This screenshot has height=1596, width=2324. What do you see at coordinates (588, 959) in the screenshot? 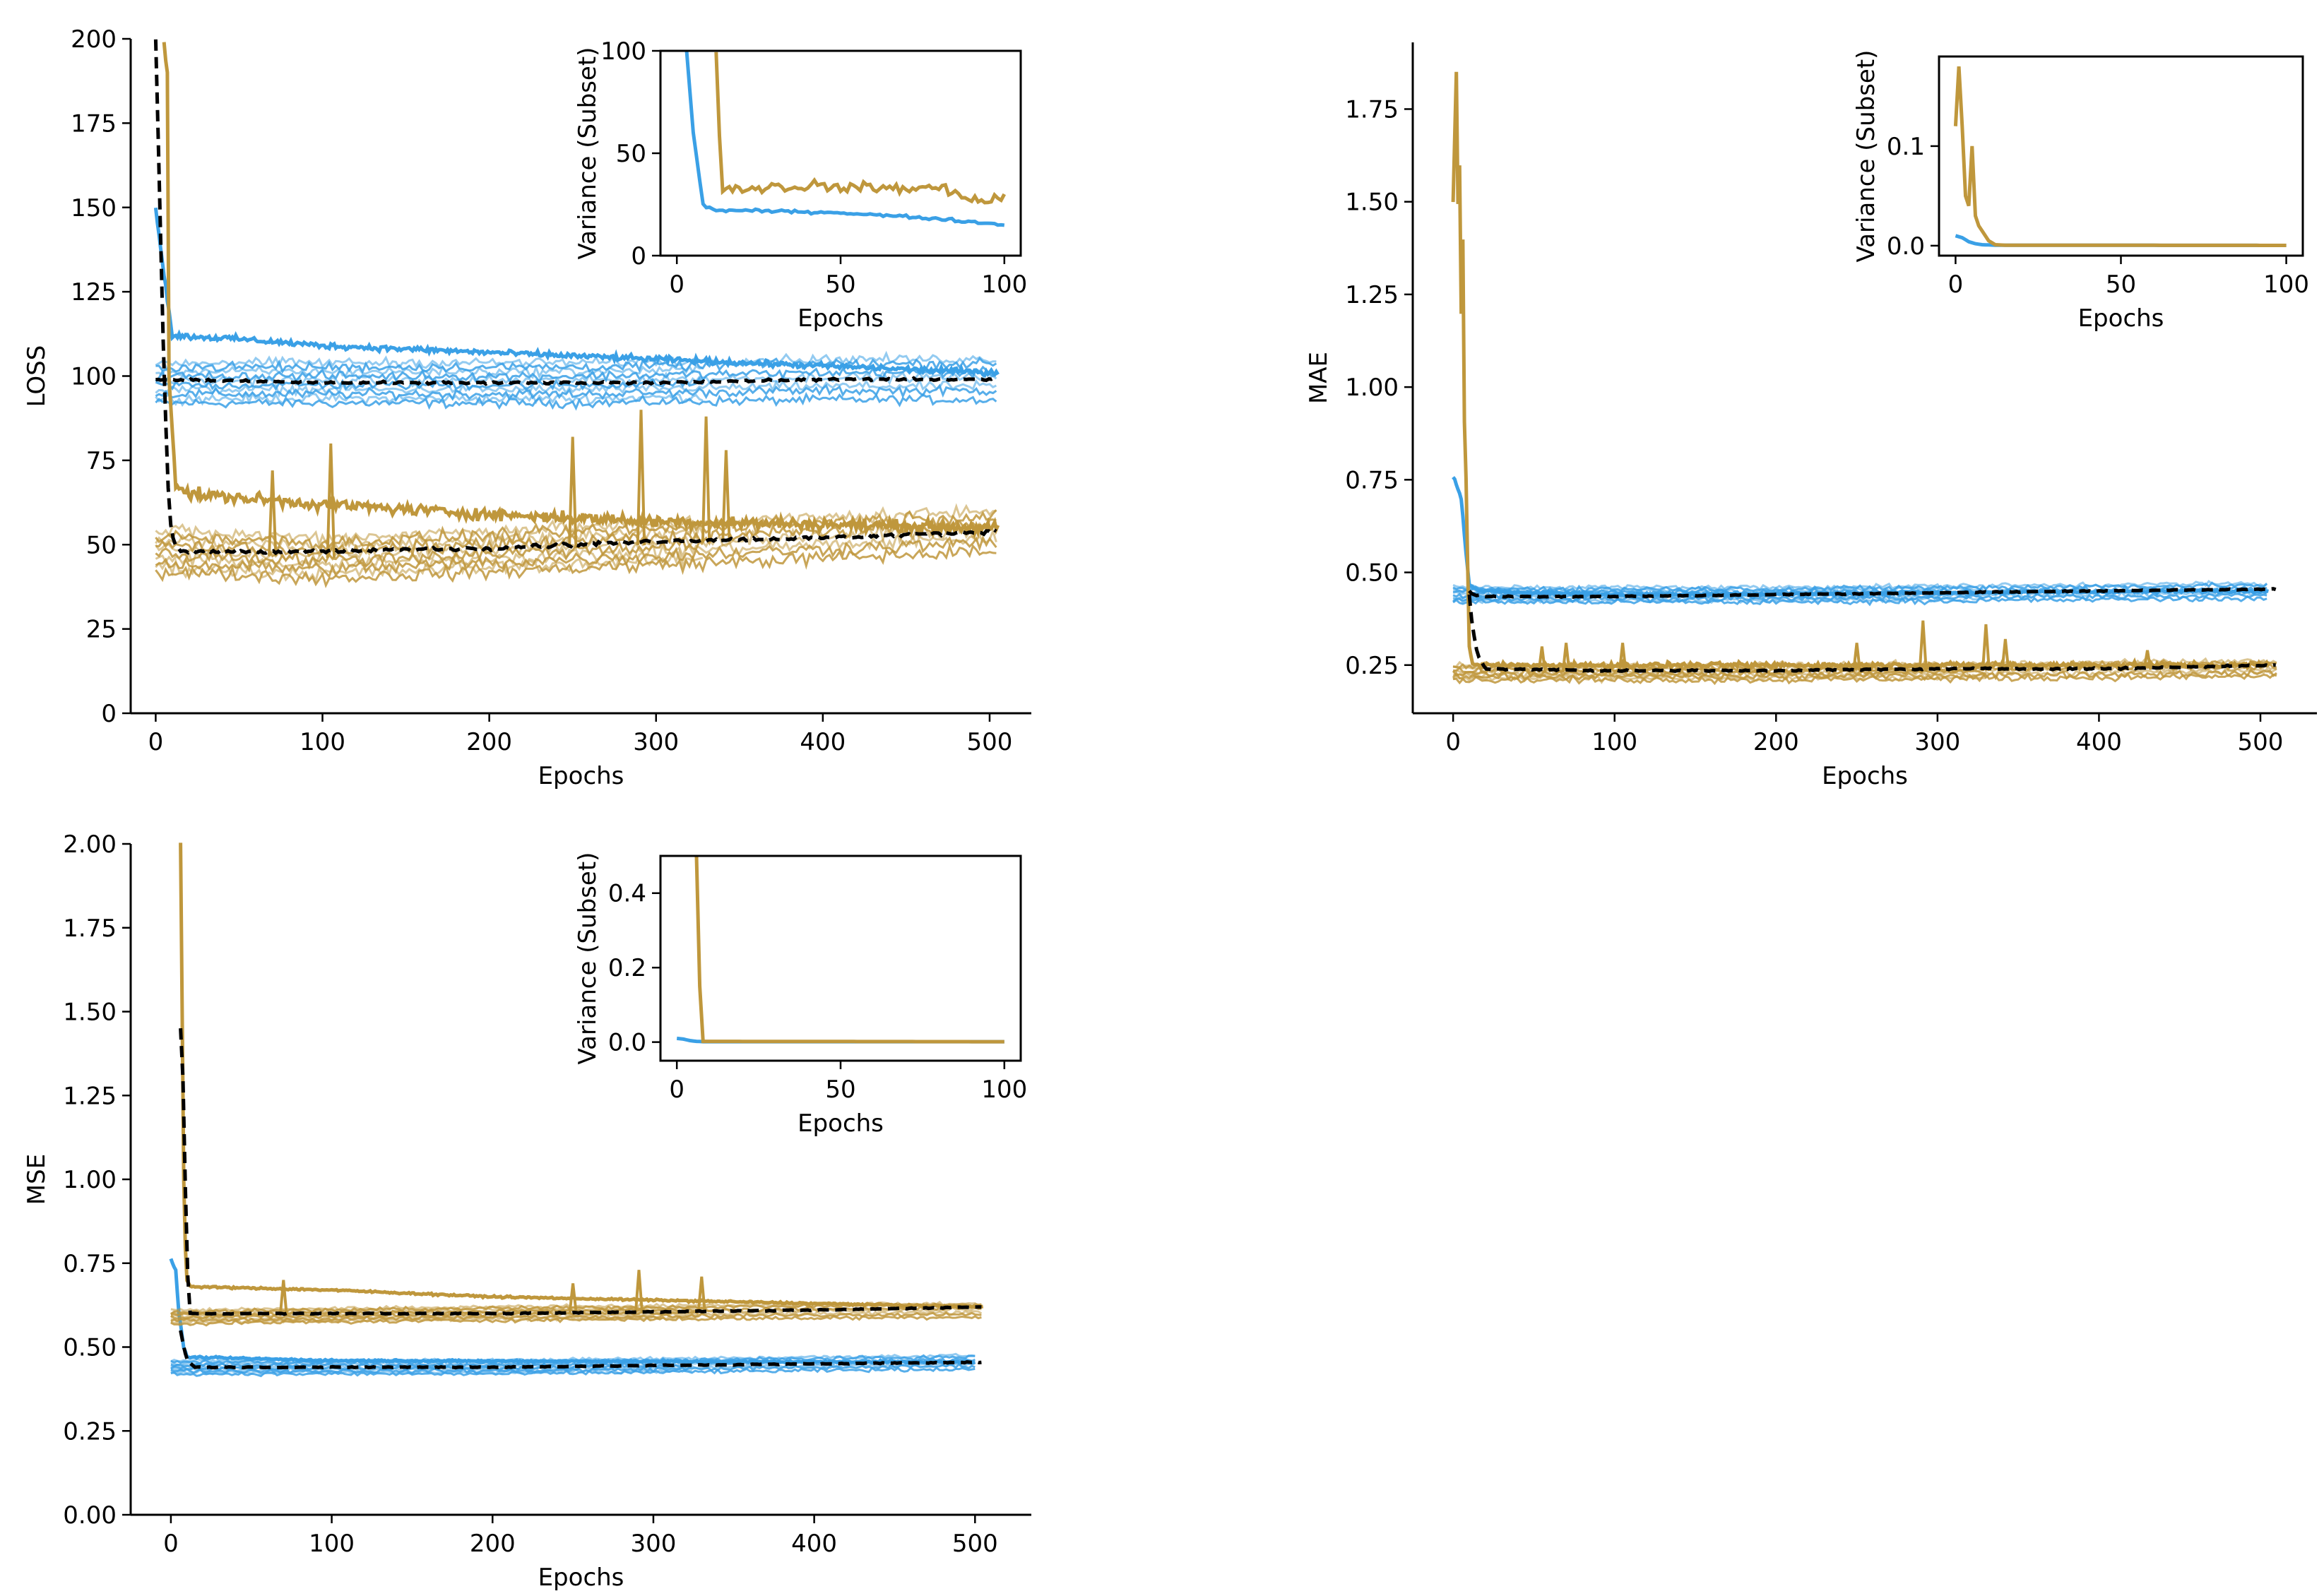
I see `mse-main-inset-y-axis-label: Variance (Subset)` at bounding box center [588, 959].